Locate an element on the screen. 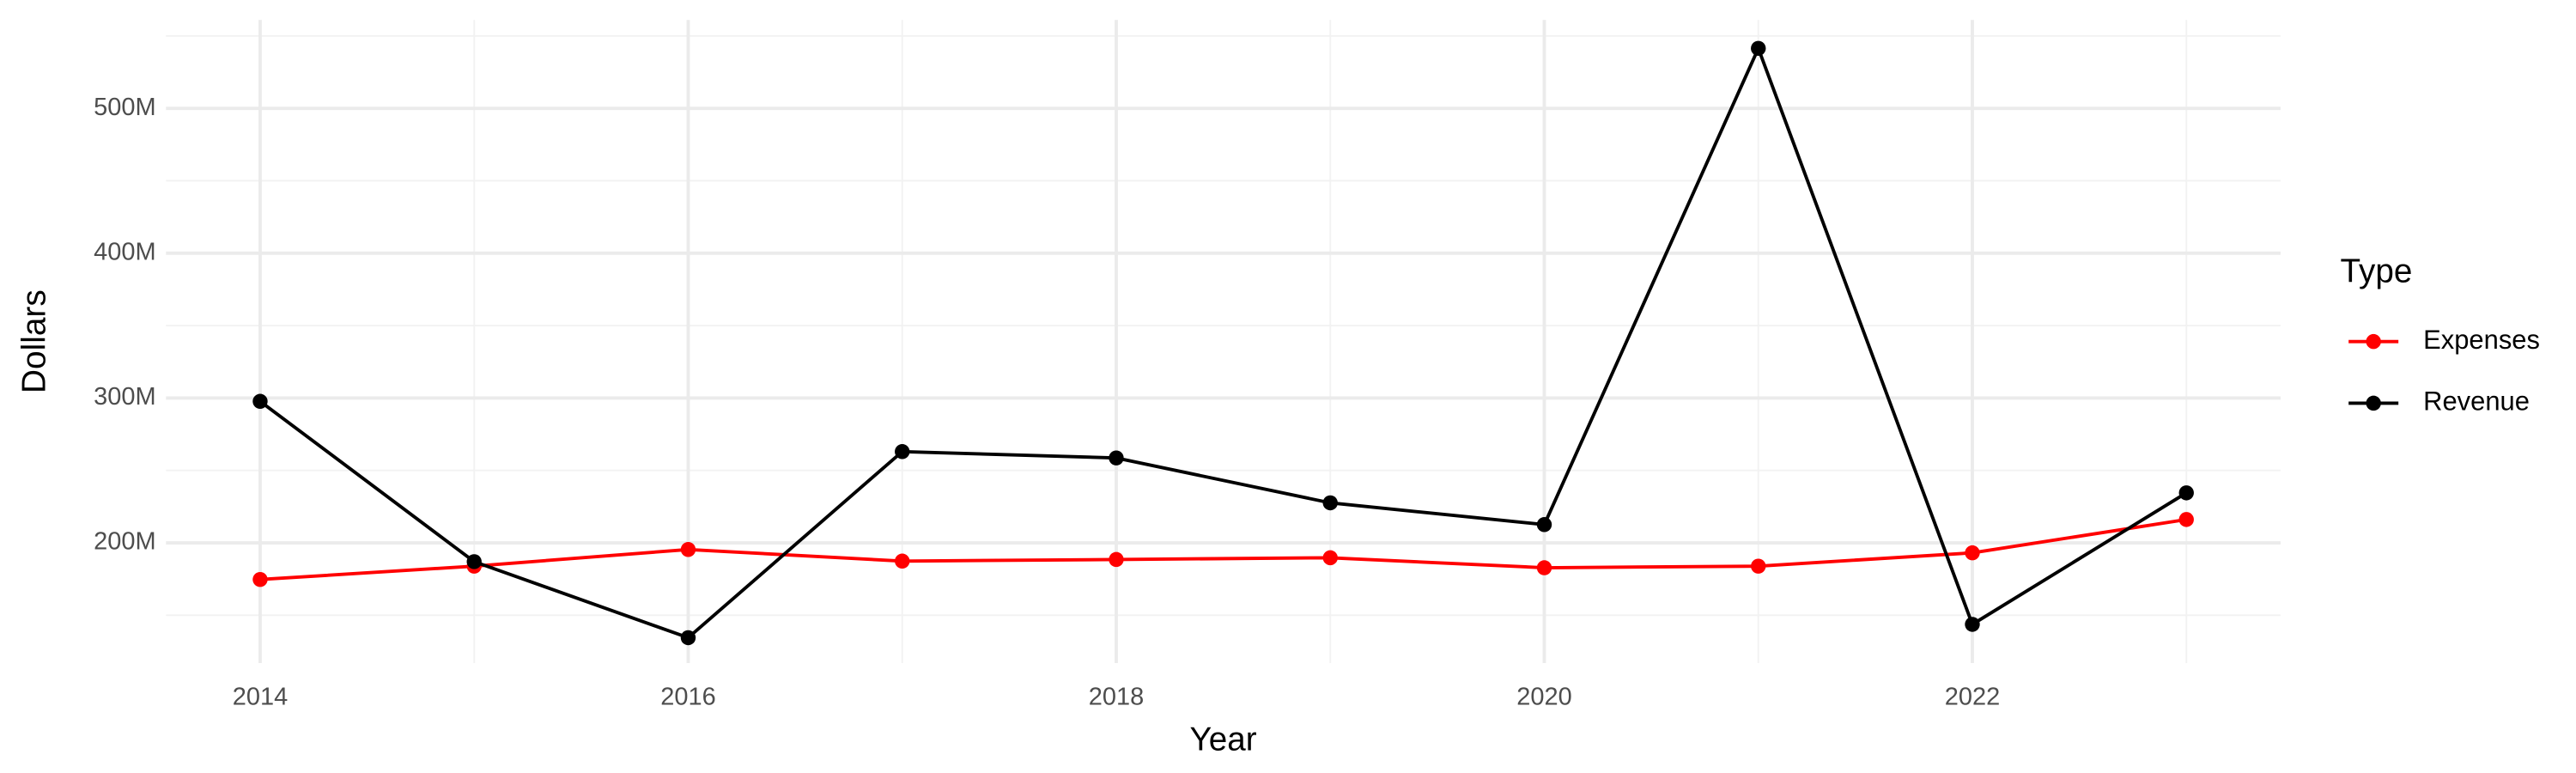  x-axis-title: Year is located at coordinates (1224, 739).